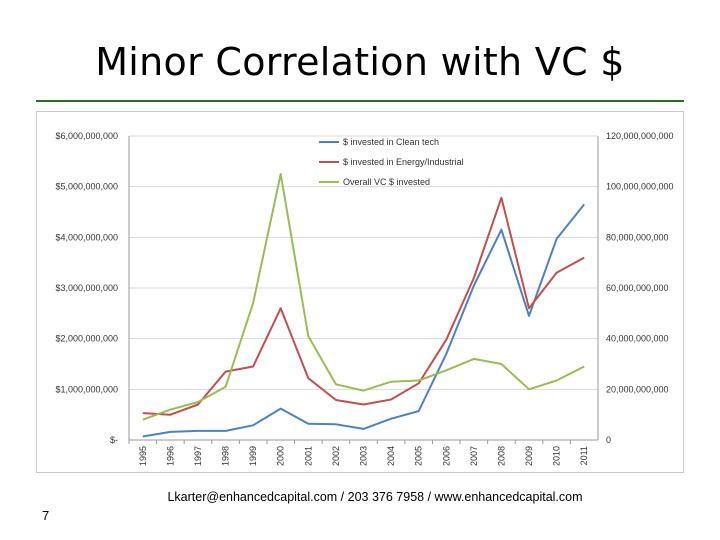 Image resolution: width=720 pixels, height=540 pixels. Describe the element at coordinates (86, 389) in the screenshot. I see `left-tick-label: $1,000,000,000` at that location.